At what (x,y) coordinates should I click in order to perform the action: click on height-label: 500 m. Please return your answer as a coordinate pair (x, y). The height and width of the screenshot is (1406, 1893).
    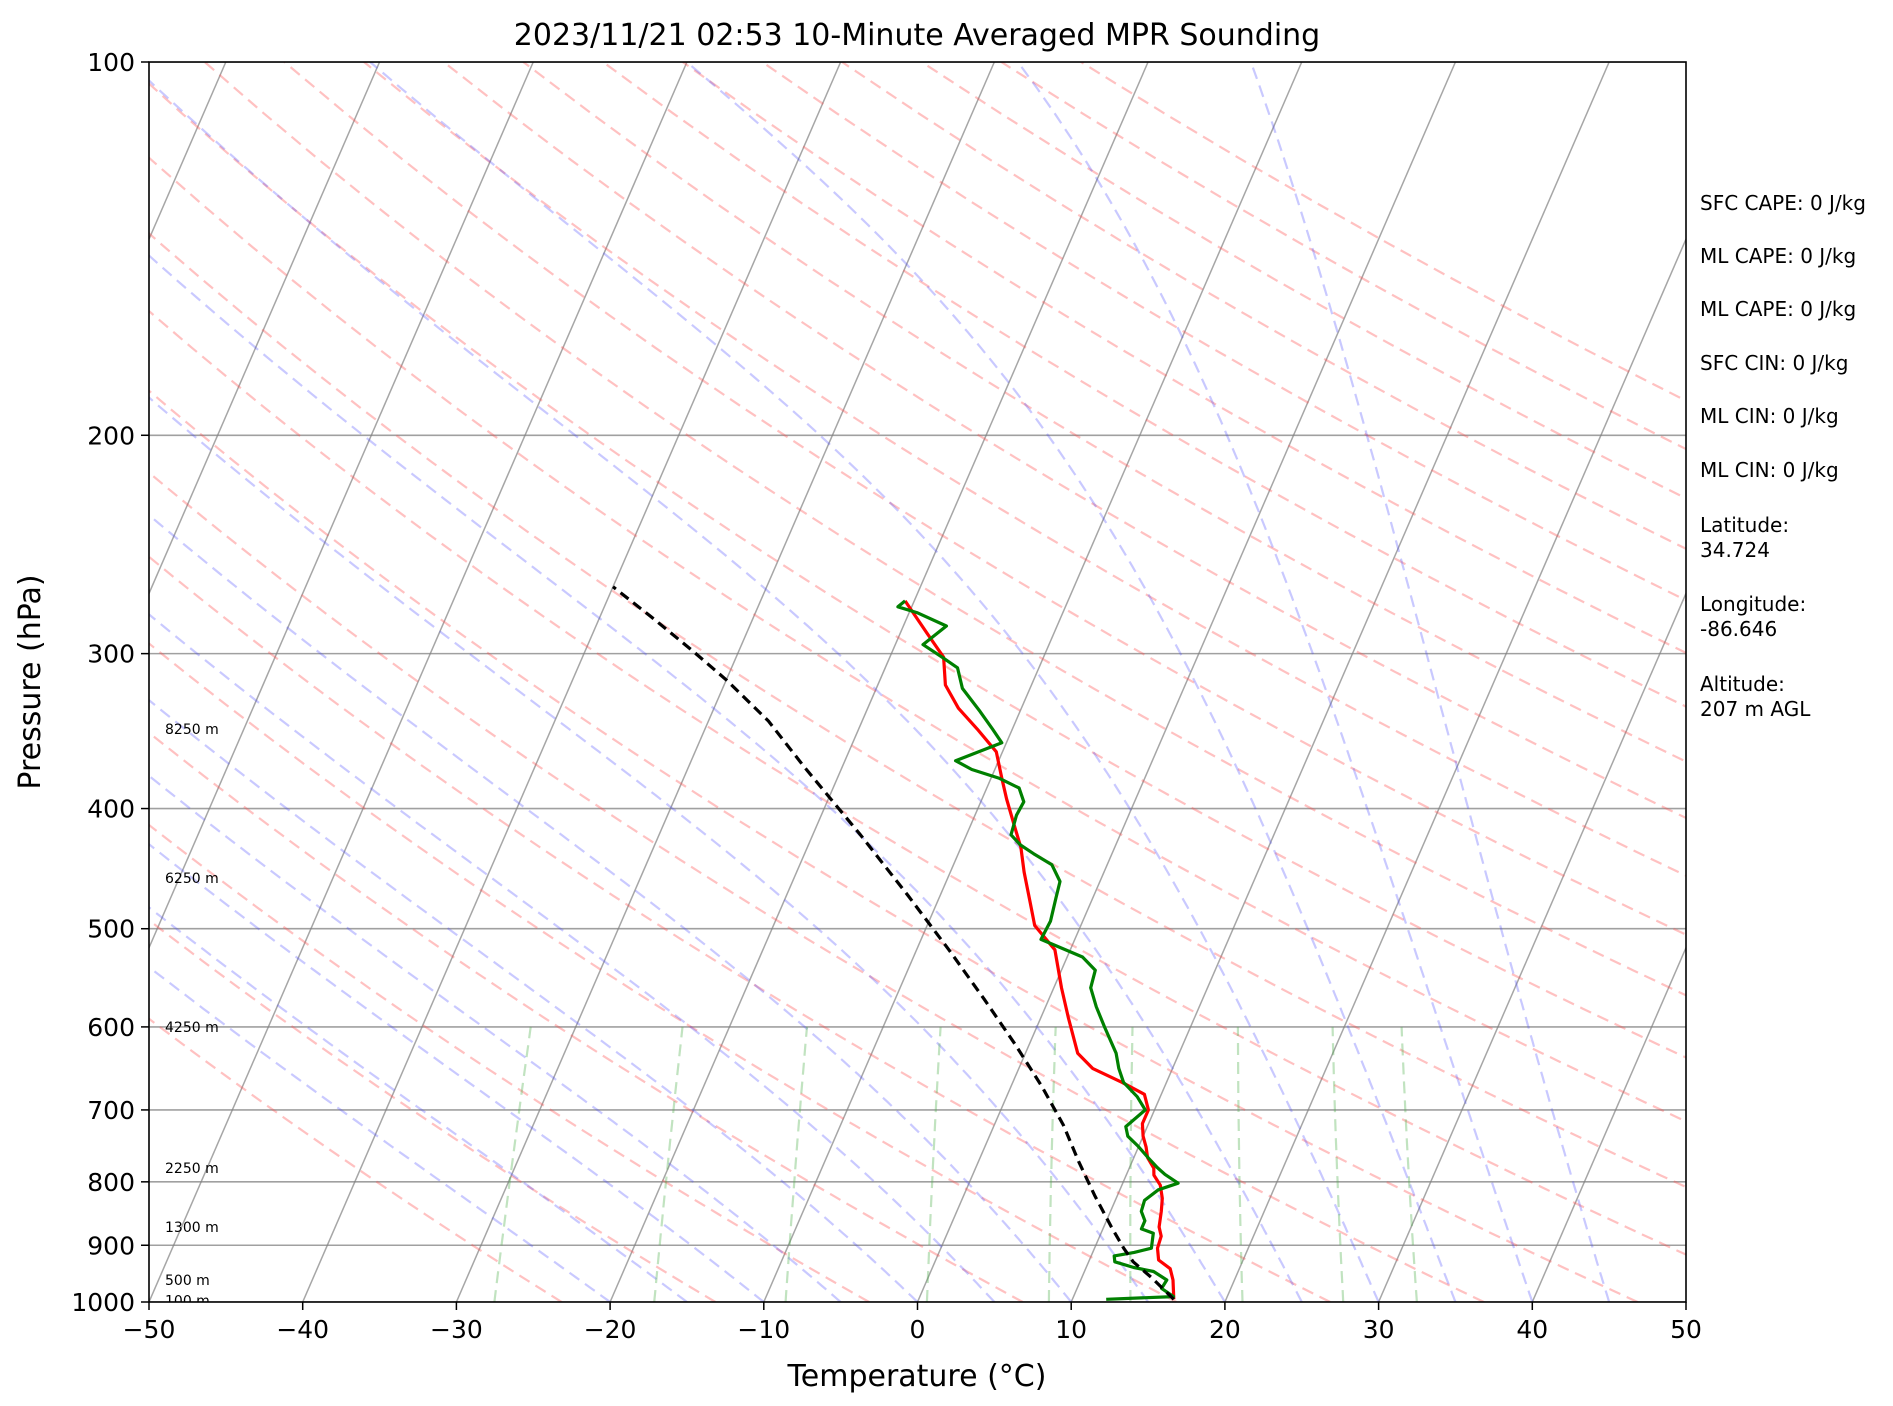
    Looking at the image, I should click on (187, 1281).